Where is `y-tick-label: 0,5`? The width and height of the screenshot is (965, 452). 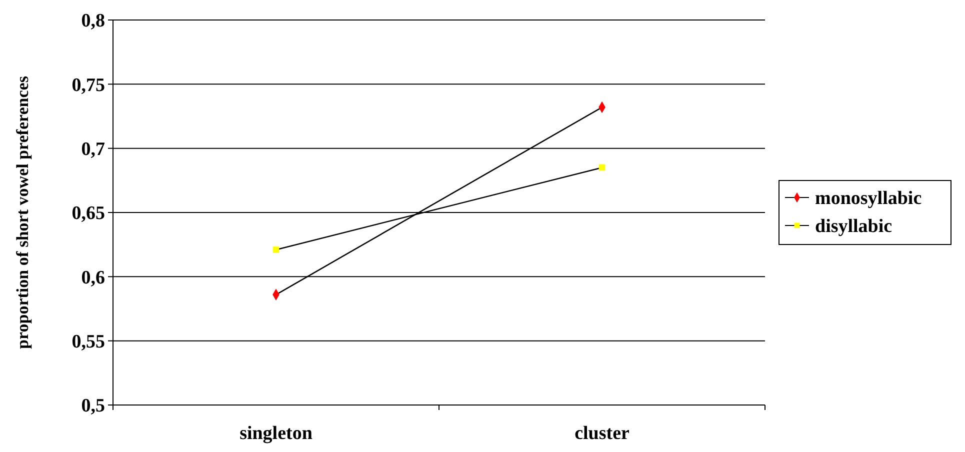 y-tick-label: 0,5 is located at coordinates (93, 406).